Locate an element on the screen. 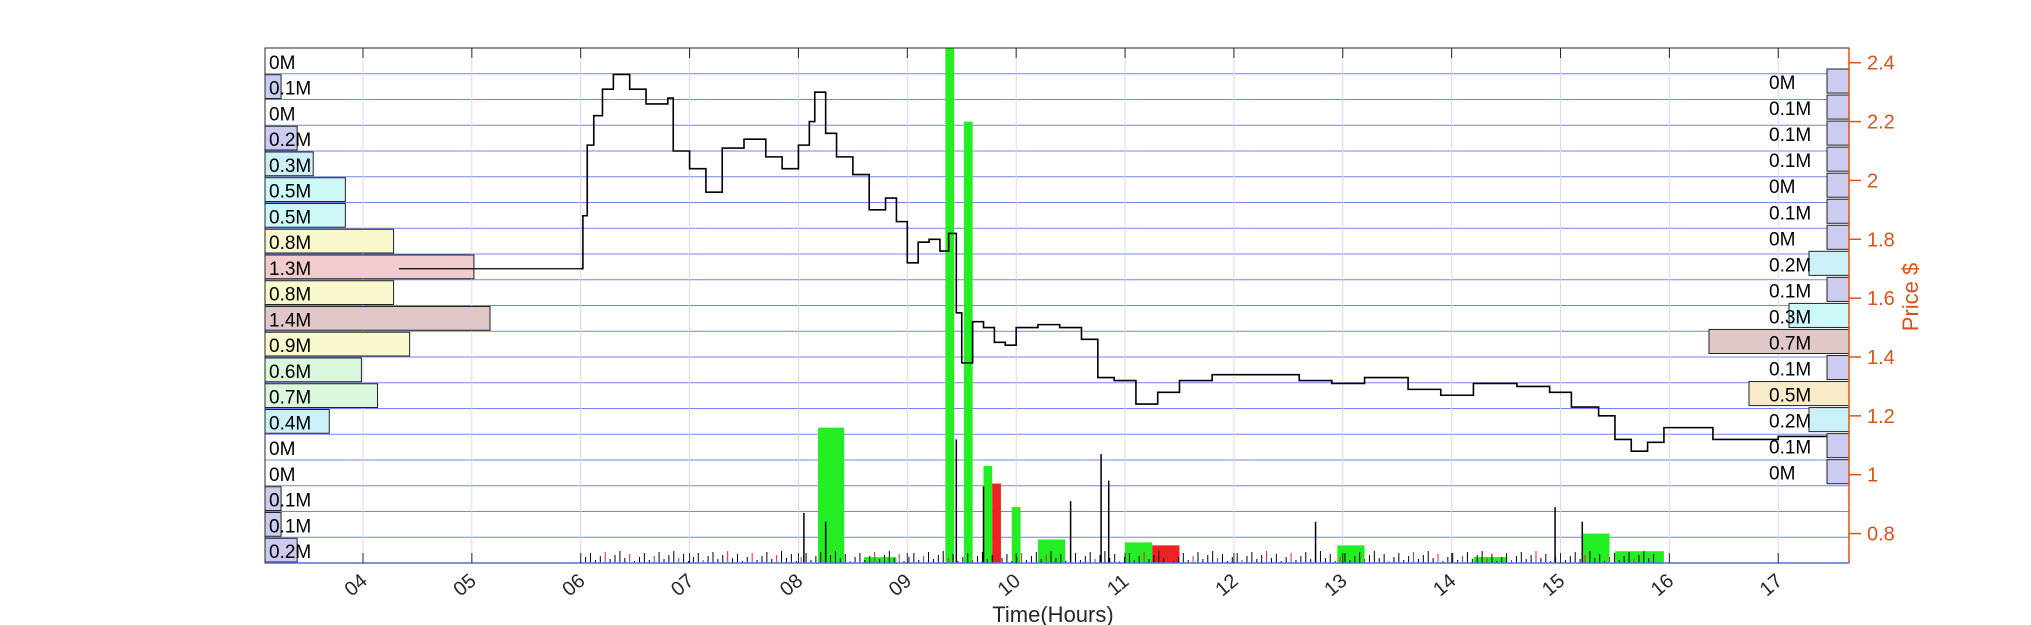 The height and width of the screenshot is (625, 2031). y-tick-label-right: 1.2 is located at coordinates (1881, 417).